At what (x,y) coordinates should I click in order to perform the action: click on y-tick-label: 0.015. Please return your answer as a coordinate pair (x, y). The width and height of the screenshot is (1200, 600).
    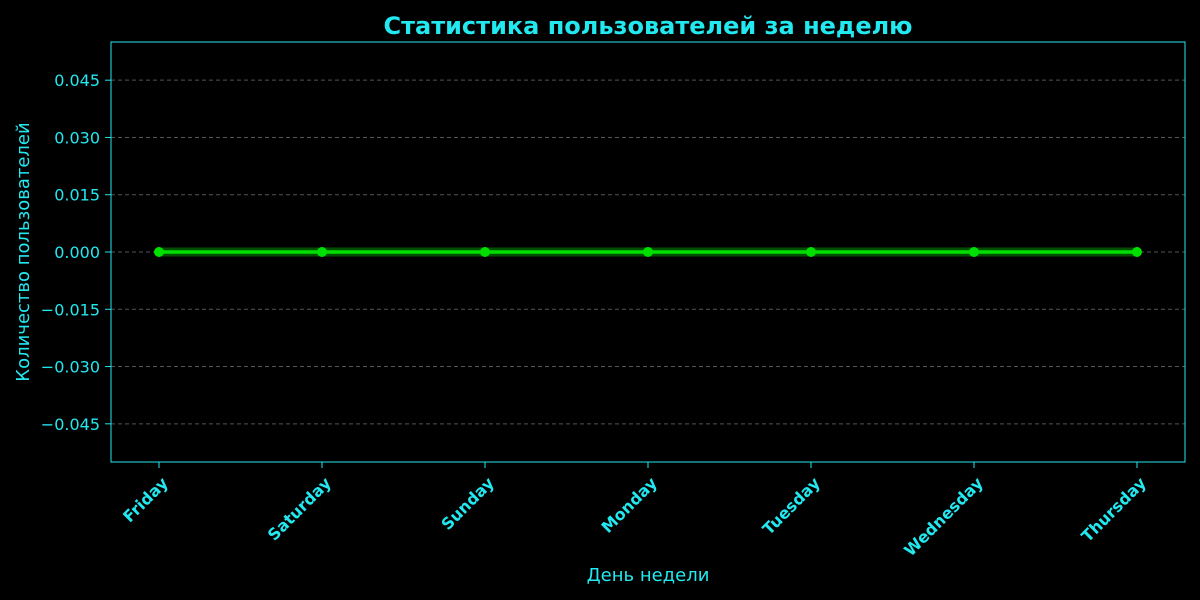
    Looking at the image, I should click on (77, 195).